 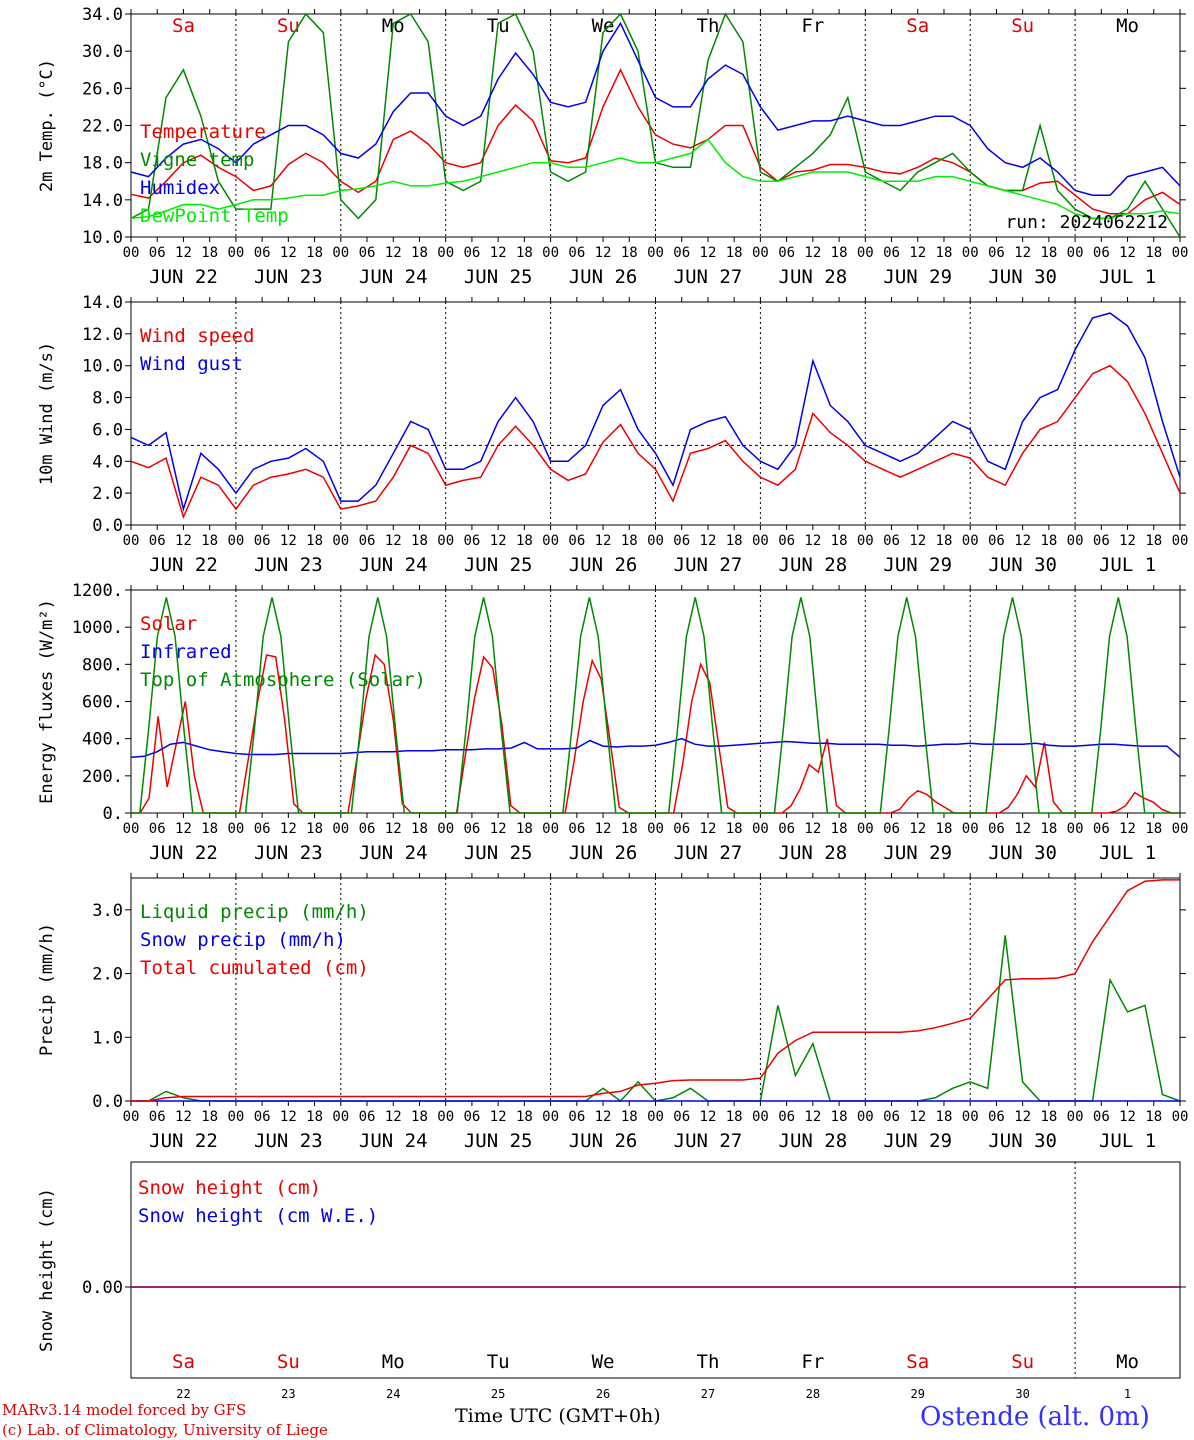 What do you see at coordinates (102, 1288) in the screenshot?
I see `y-tick-label: 0.00` at bounding box center [102, 1288].